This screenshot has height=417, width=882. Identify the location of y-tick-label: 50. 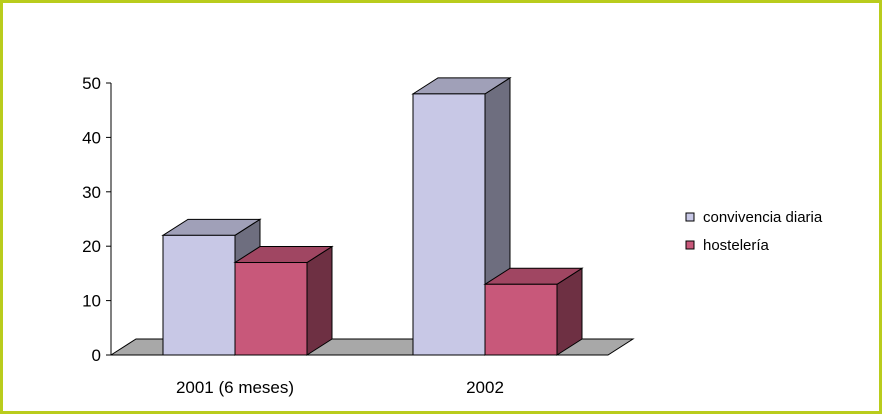
(91, 83).